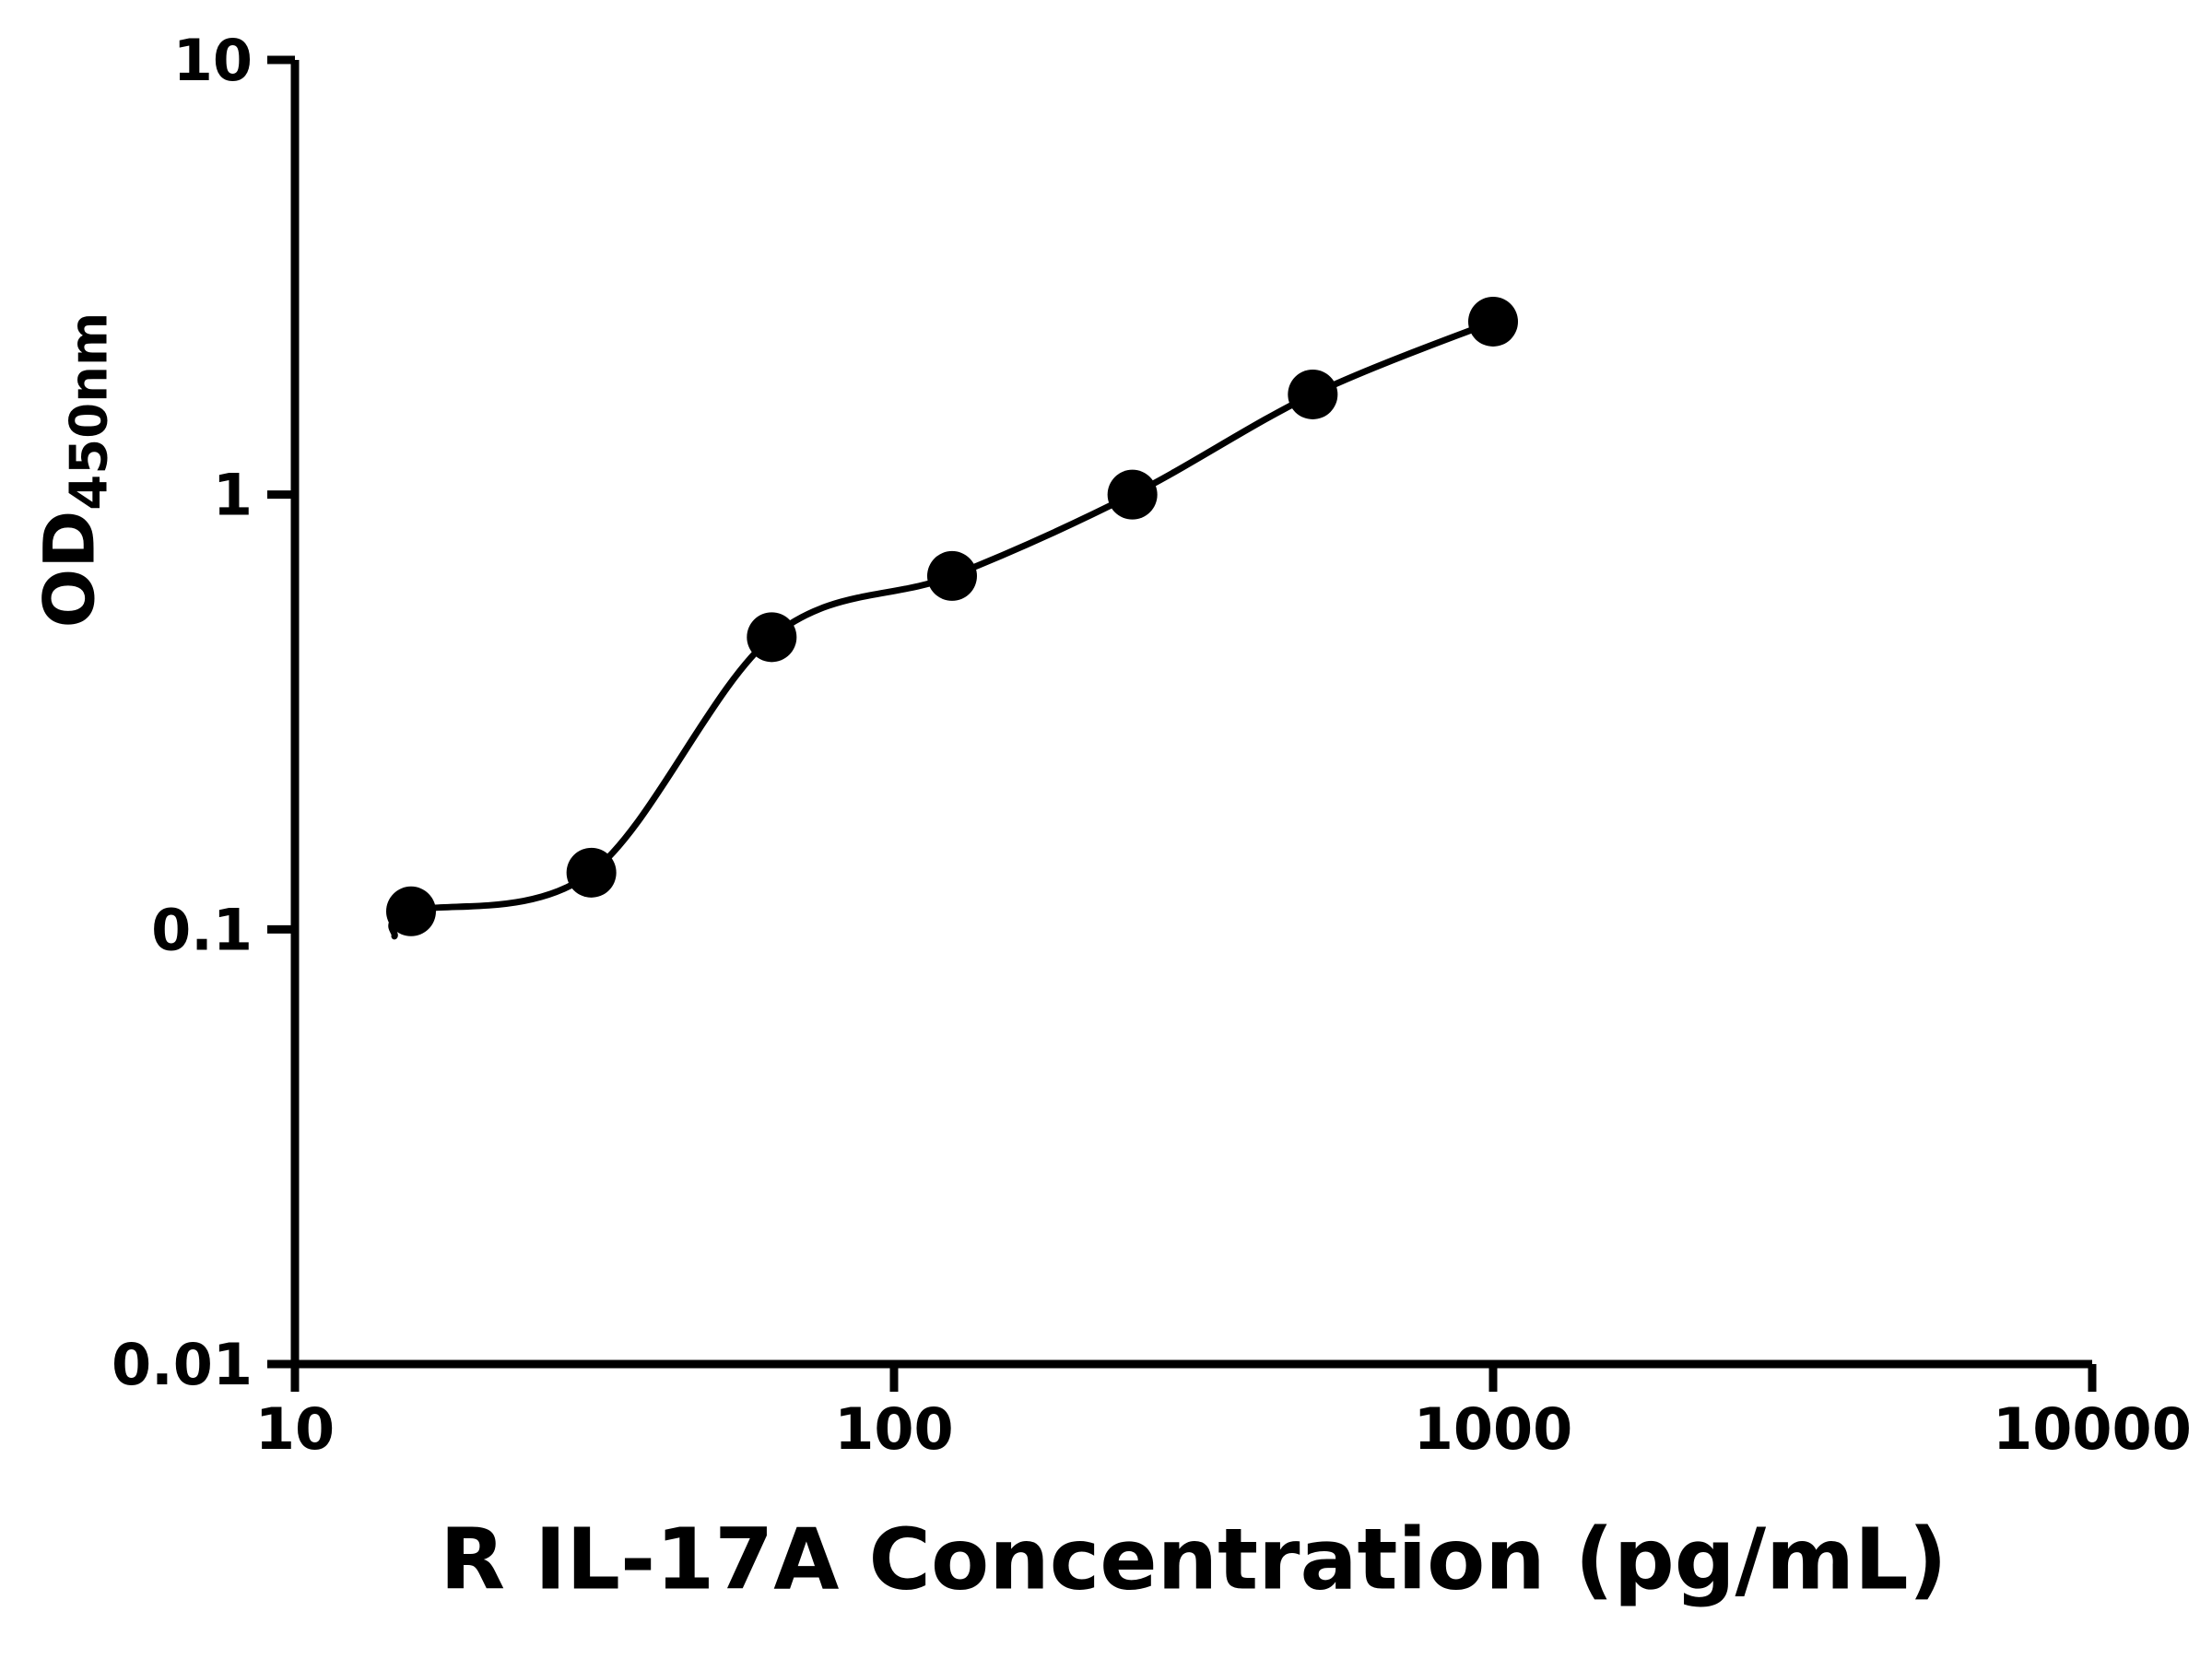  I want to click on y-axis-title: OD450nm, so click(74, 470).